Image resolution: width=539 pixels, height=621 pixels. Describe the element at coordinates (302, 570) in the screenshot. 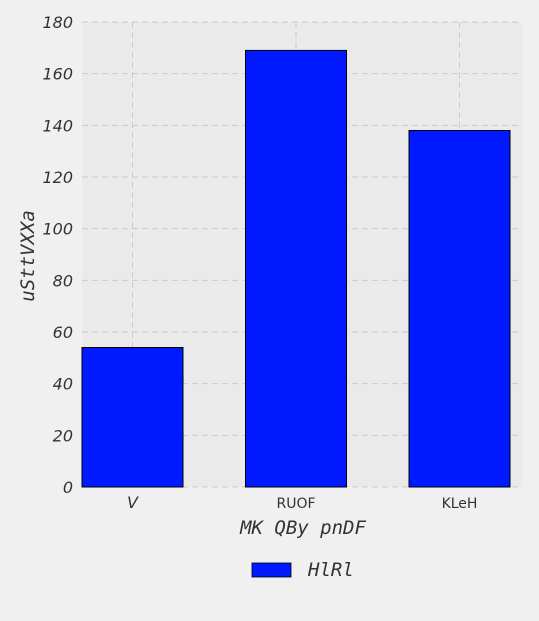

I see `legend: HlRl` at that location.